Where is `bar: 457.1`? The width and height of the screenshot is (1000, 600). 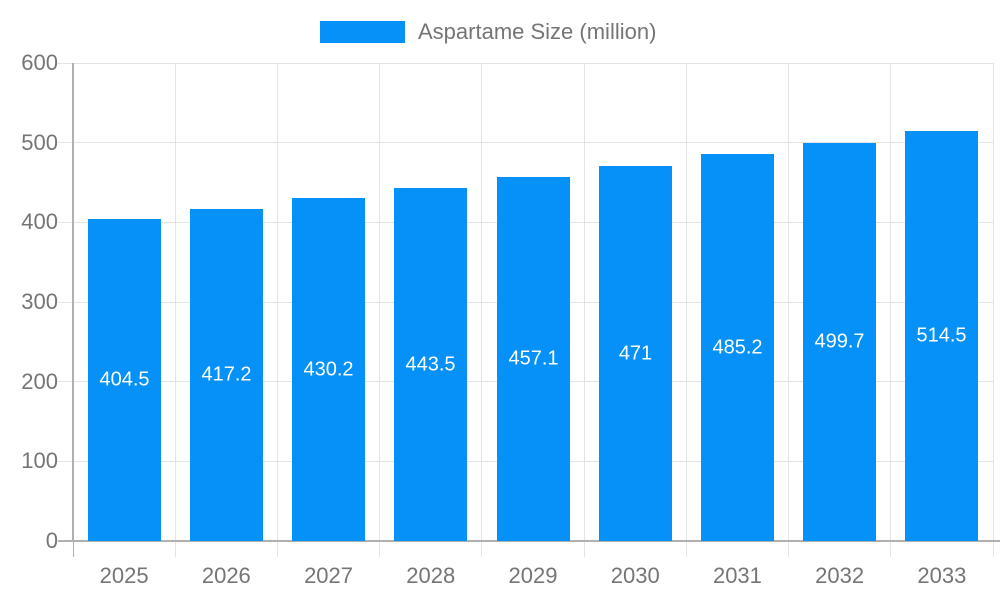 bar: 457.1 is located at coordinates (533, 359).